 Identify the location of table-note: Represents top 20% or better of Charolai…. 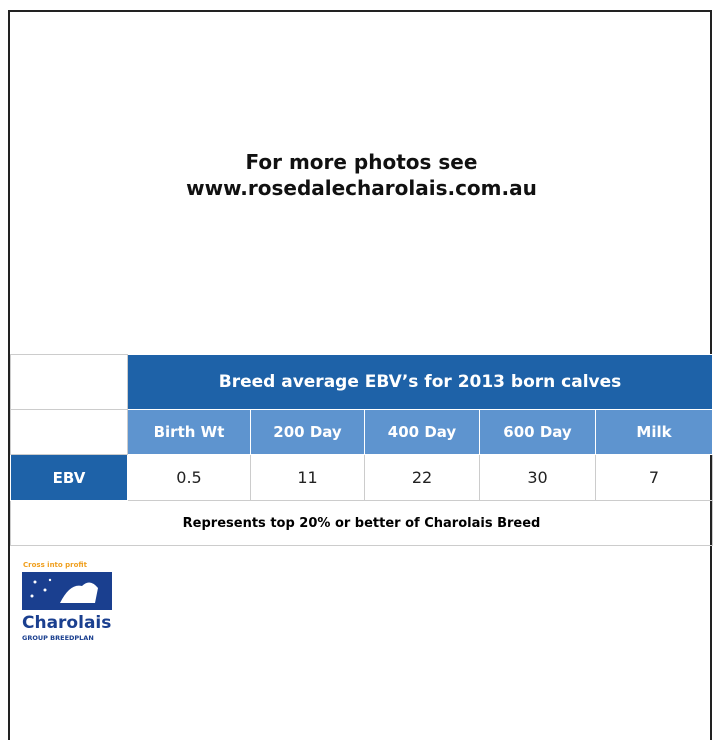
(361, 523).